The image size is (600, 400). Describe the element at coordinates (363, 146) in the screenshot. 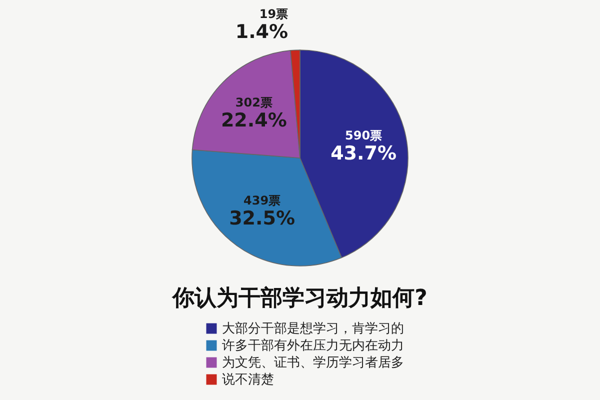

I see `text: 590票 43.7%` at that location.